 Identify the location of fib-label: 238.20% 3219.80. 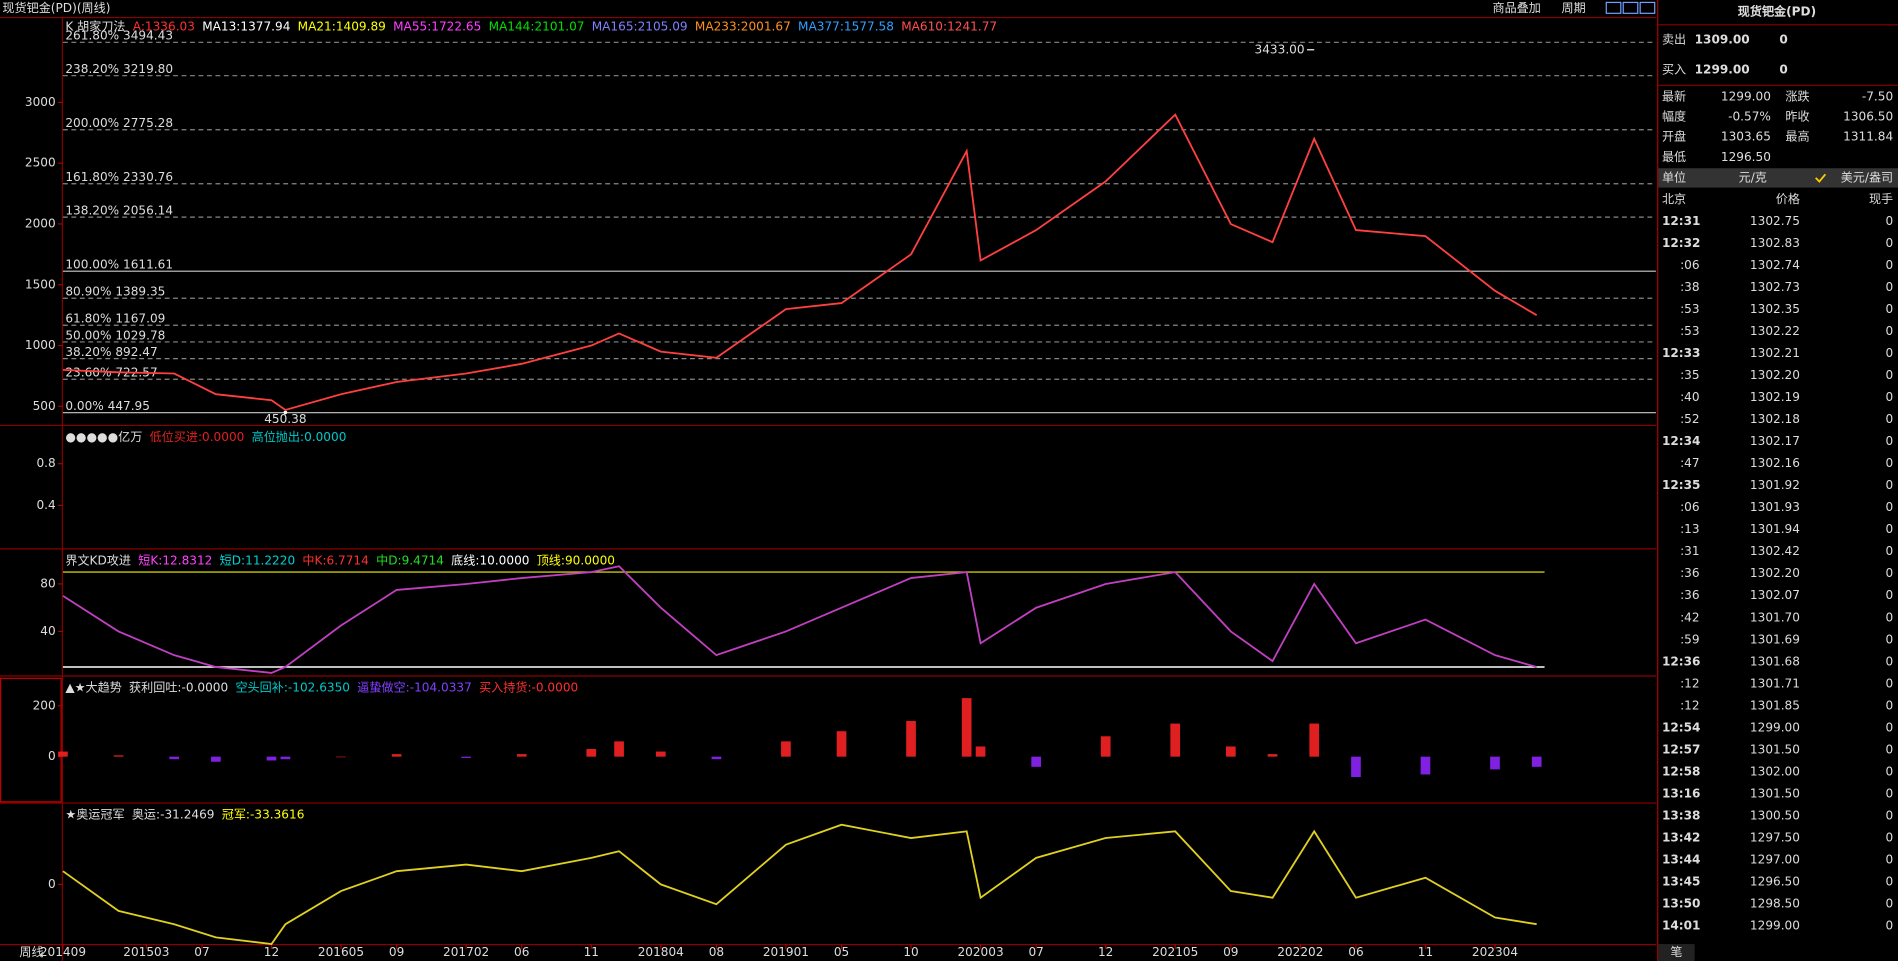
(119, 69).